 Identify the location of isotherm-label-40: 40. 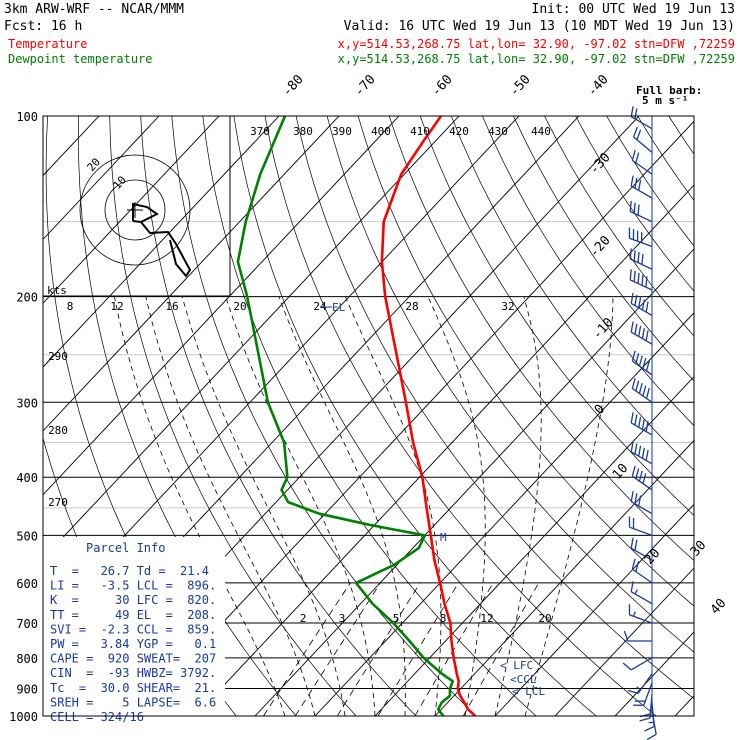
(719, 607).